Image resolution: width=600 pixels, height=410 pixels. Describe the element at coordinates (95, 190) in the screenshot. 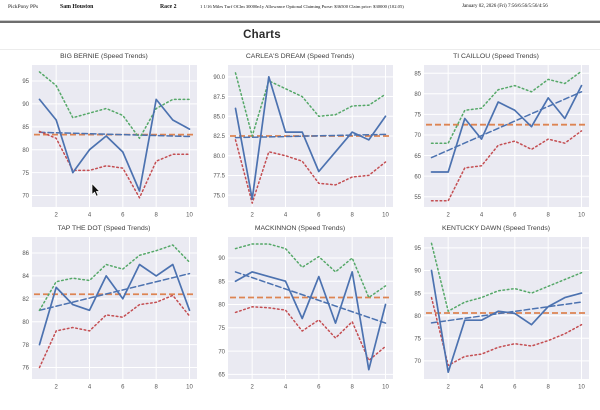

I see `mouse-cursor-icon` at that location.